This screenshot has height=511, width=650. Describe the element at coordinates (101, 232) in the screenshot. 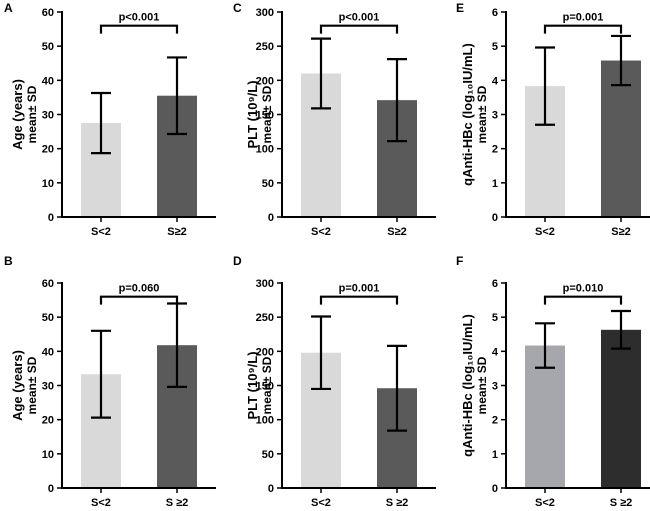

I see `panel-a-category-label: S<2` at that location.